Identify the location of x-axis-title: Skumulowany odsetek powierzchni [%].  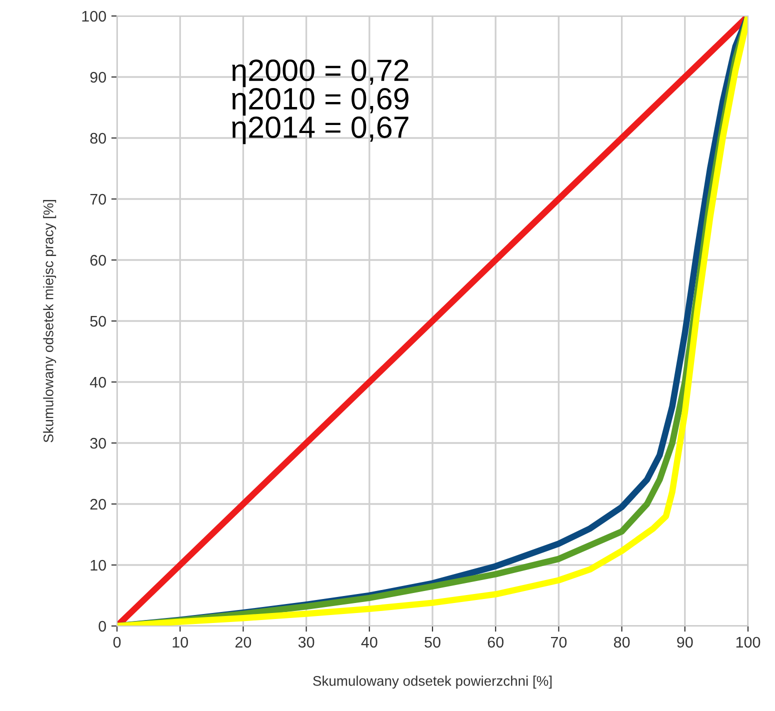
(432, 682).